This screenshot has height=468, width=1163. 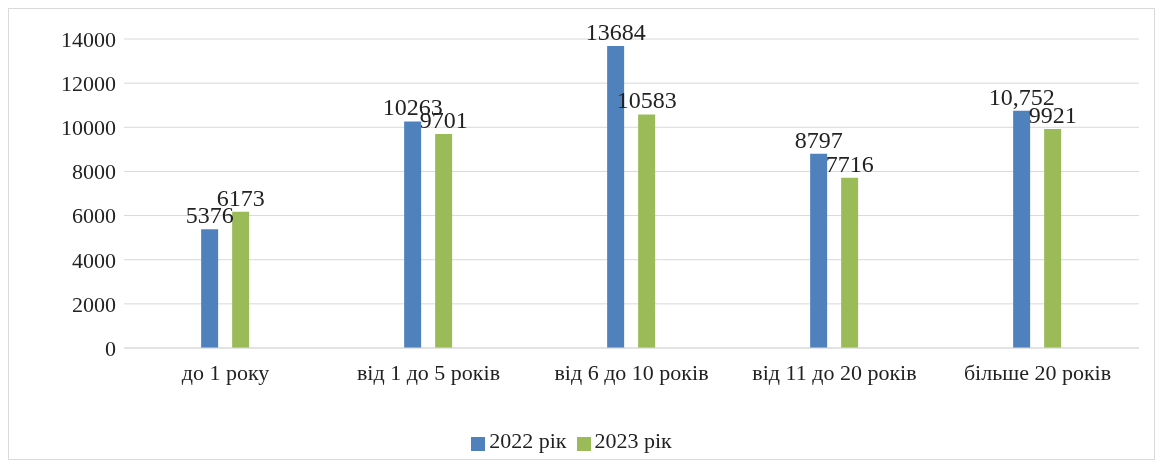 What do you see at coordinates (94, 216) in the screenshot?
I see `y-tick-label: 6000` at bounding box center [94, 216].